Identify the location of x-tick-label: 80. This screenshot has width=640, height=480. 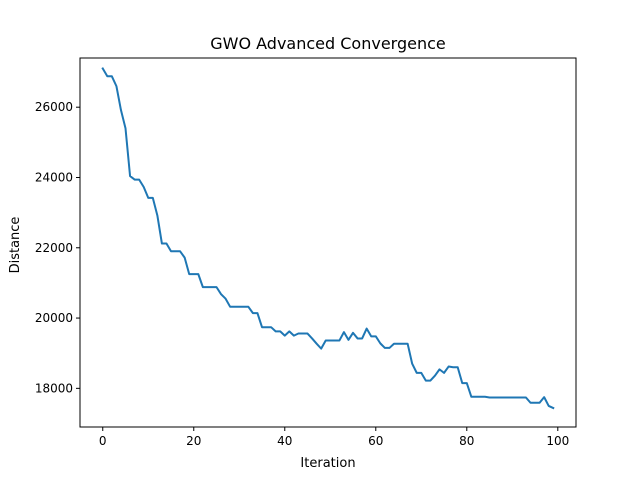
(466, 441).